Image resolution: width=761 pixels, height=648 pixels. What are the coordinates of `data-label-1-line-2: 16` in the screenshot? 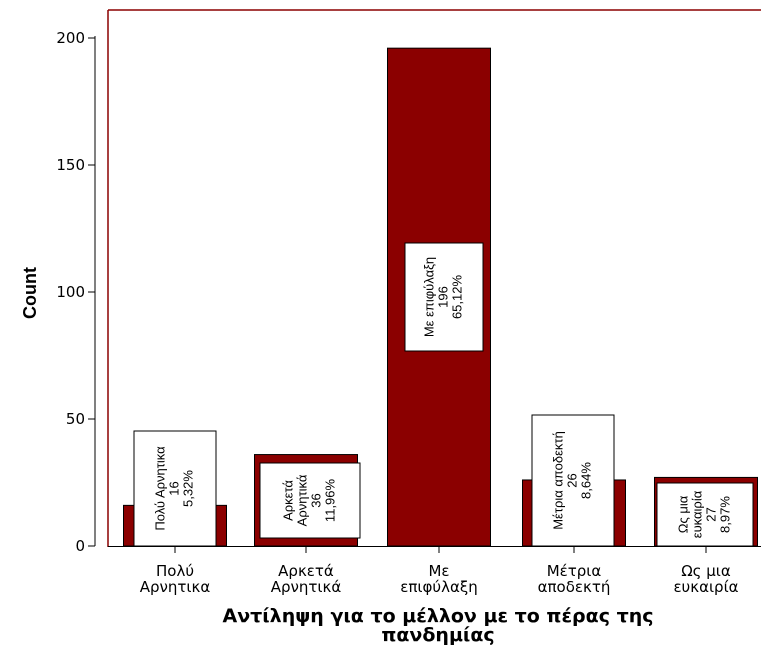 It's located at (173, 488).